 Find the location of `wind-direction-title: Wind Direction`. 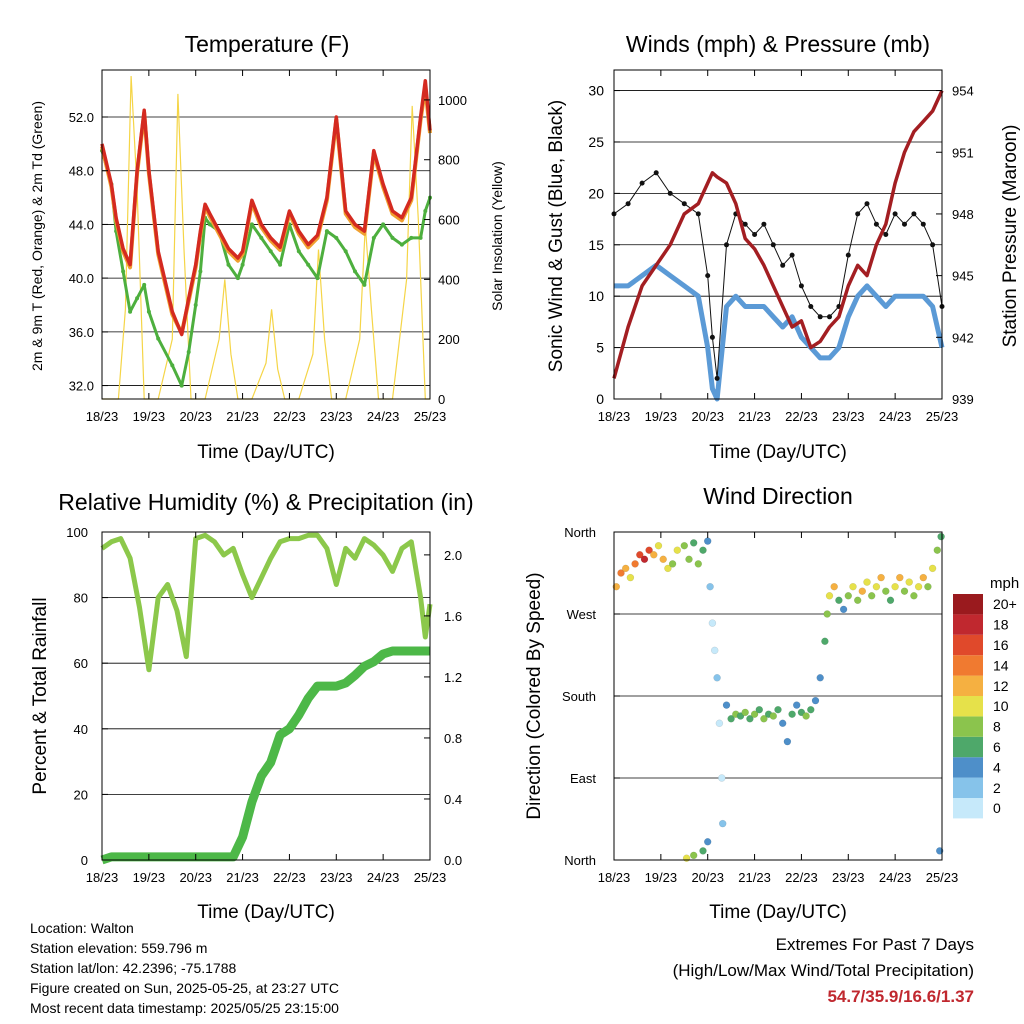

wind-direction-title: Wind Direction is located at coordinates (778, 496).